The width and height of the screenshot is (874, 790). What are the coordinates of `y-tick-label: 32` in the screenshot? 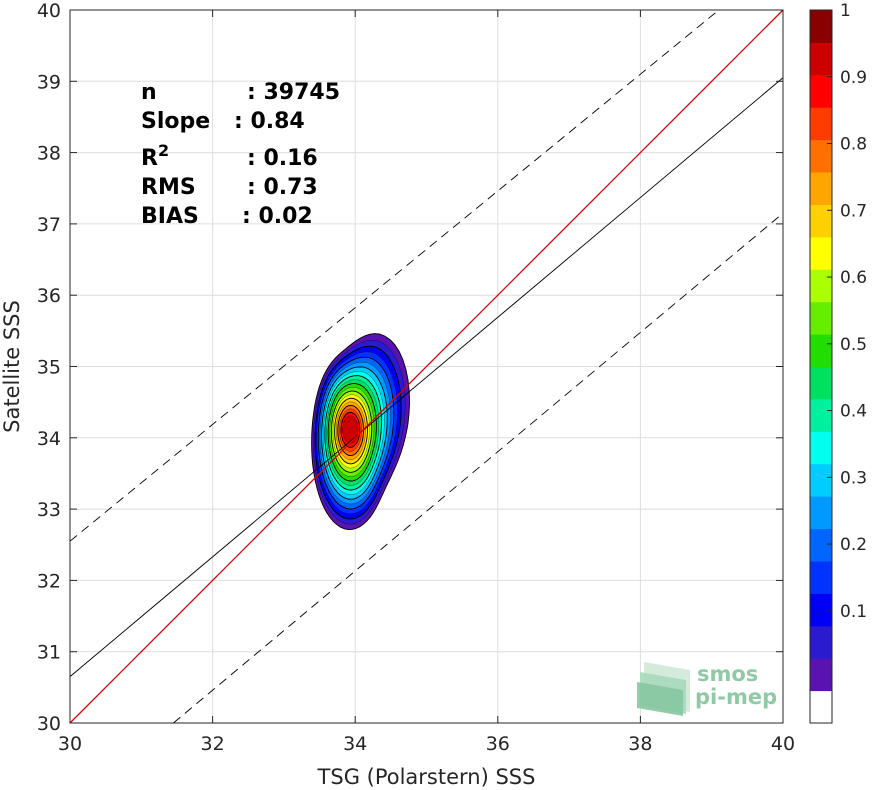 It's located at (49, 581).